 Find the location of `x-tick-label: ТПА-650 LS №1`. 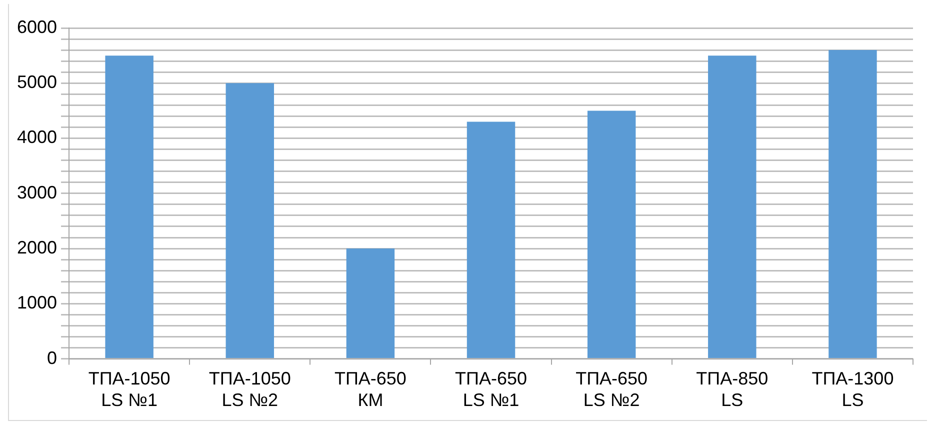

x-tick-label: ТПА-650 LS №1 is located at coordinates (491, 389).